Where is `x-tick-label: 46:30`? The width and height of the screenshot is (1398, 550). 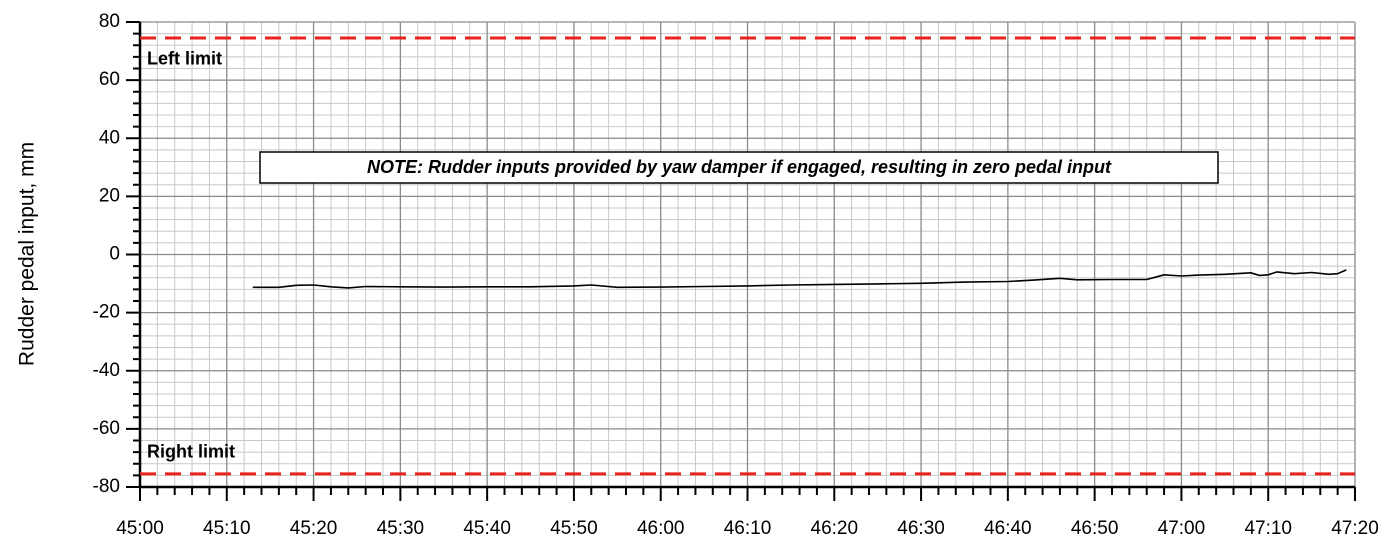
x-tick-label: 46:30 is located at coordinates (921, 528).